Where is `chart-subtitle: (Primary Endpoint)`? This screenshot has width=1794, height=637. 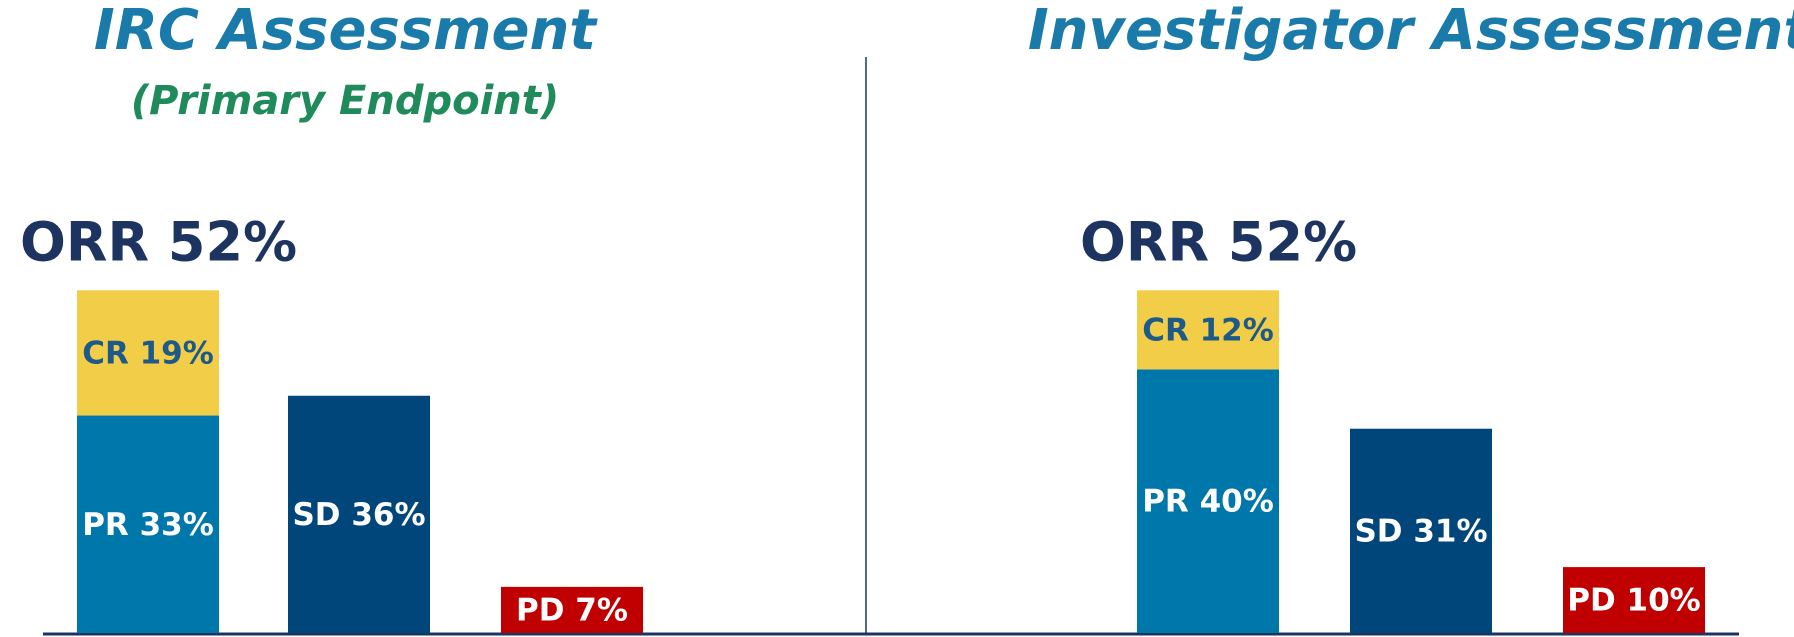
chart-subtitle: (Primary Endpoint) is located at coordinates (345, 101).